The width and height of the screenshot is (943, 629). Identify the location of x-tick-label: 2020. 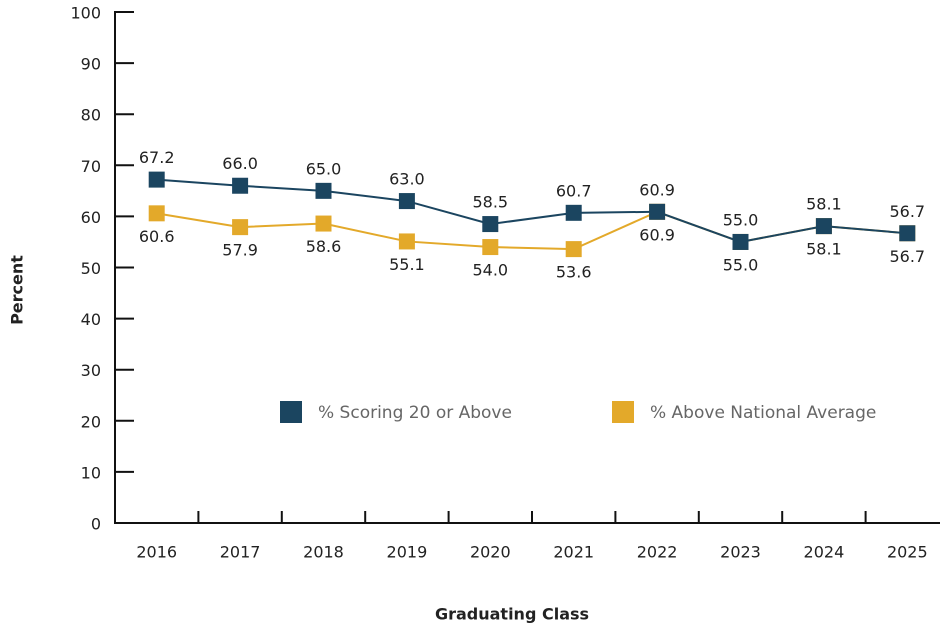
(490, 552).